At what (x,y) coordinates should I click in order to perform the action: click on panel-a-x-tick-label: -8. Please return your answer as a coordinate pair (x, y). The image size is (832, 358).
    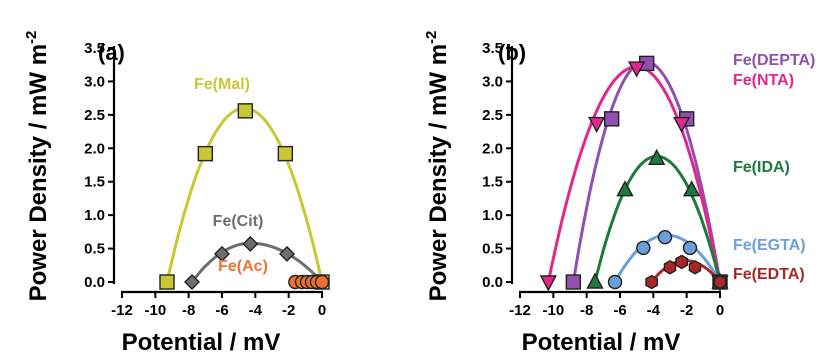
    Looking at the image, I should click on (188, 310).